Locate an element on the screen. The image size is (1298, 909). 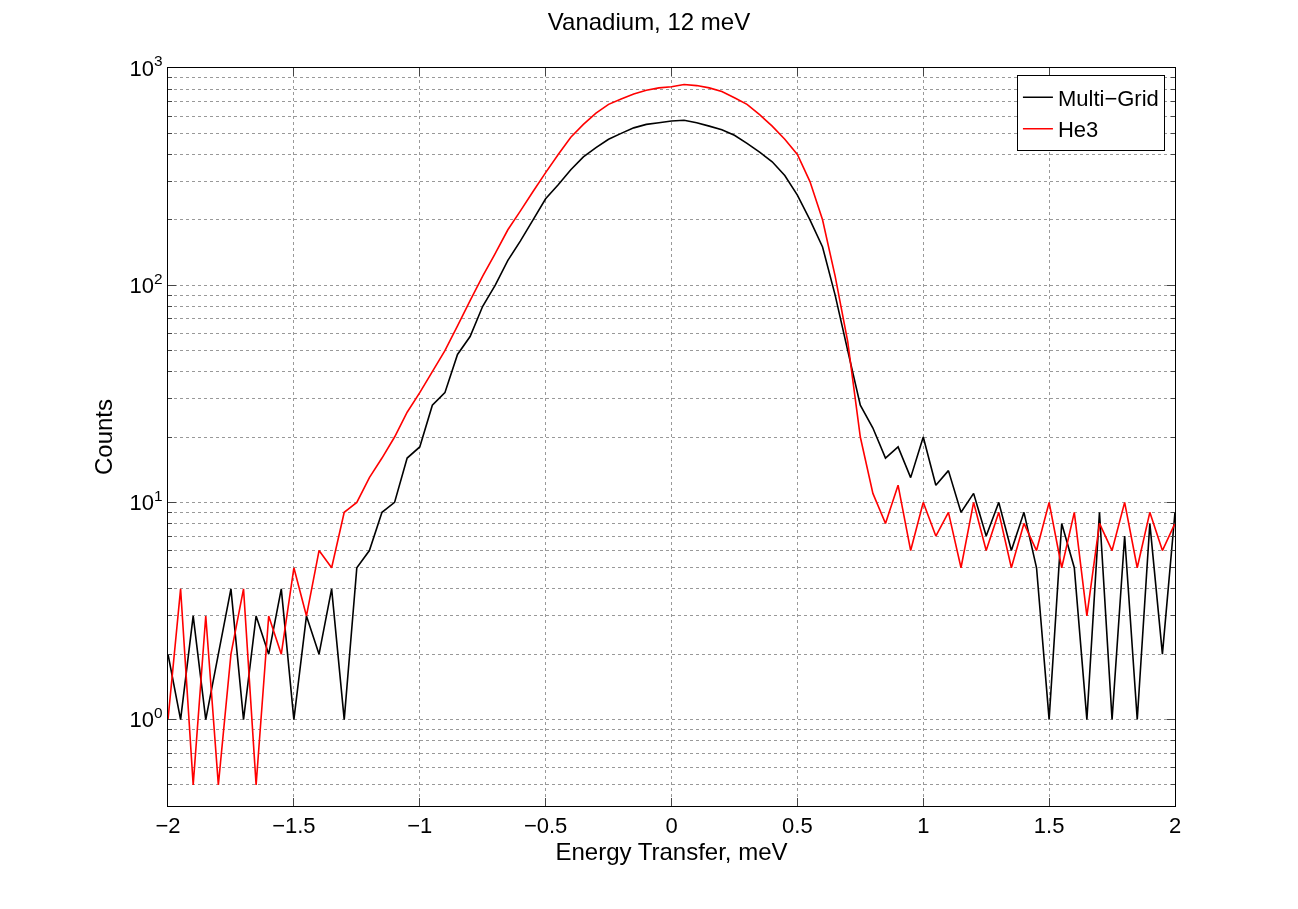
x-tick-label: −1 is located at coordinates (420, 826).